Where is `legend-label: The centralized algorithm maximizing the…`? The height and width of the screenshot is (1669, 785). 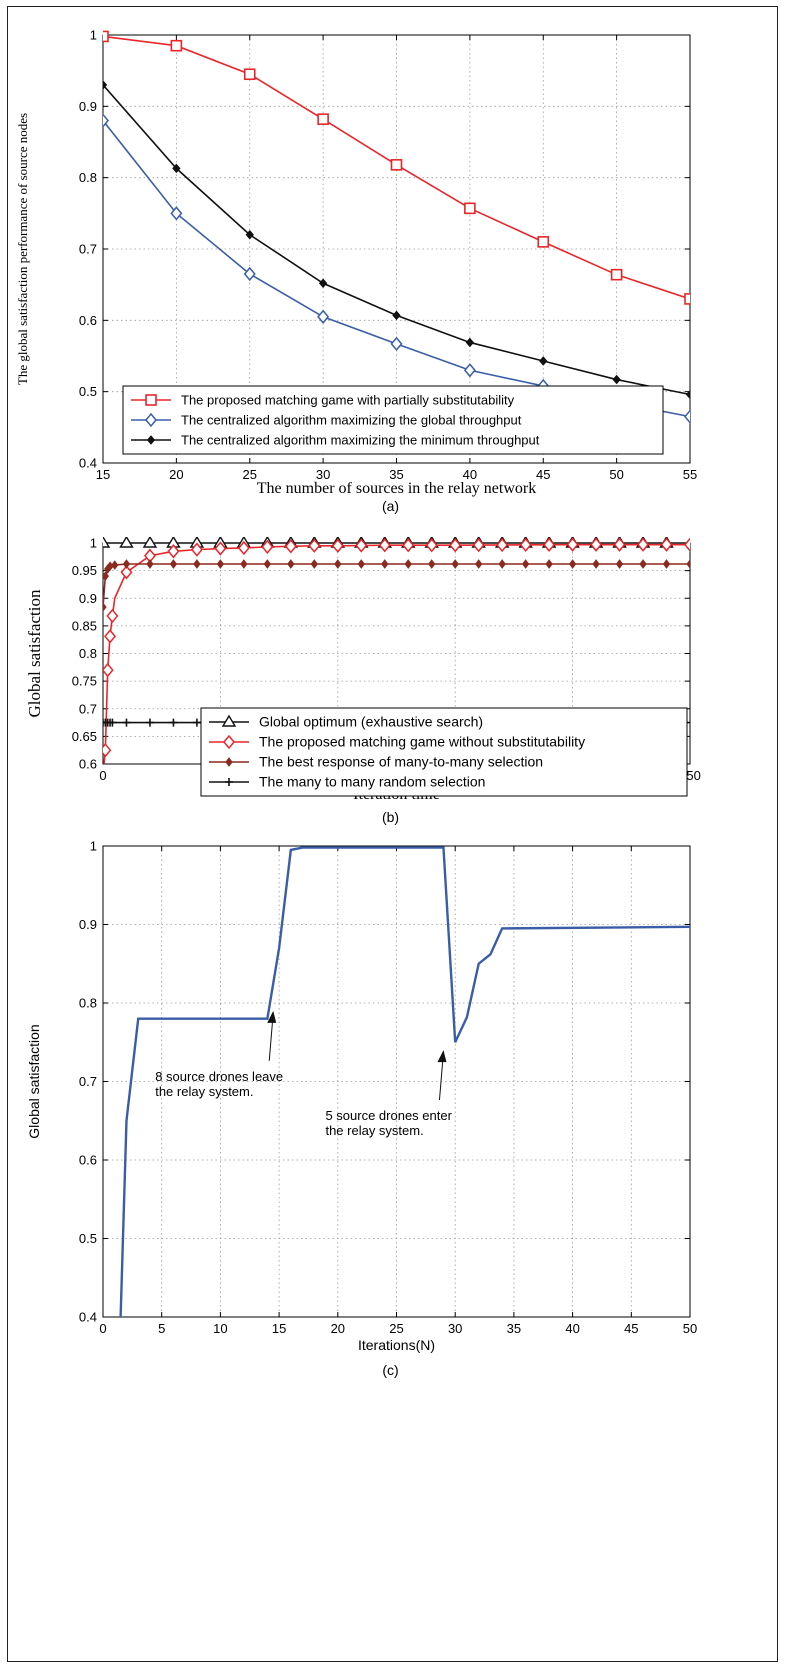
legend-label: The centralized algorithm maximizing the… is located at coordinates (351, 420).